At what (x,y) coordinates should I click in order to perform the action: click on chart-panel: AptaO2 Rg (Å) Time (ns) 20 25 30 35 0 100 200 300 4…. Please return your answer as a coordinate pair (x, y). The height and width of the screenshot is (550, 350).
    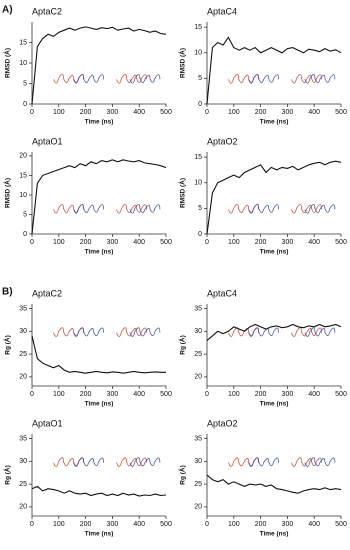
    Looking at the image, I should click on (262, 477).